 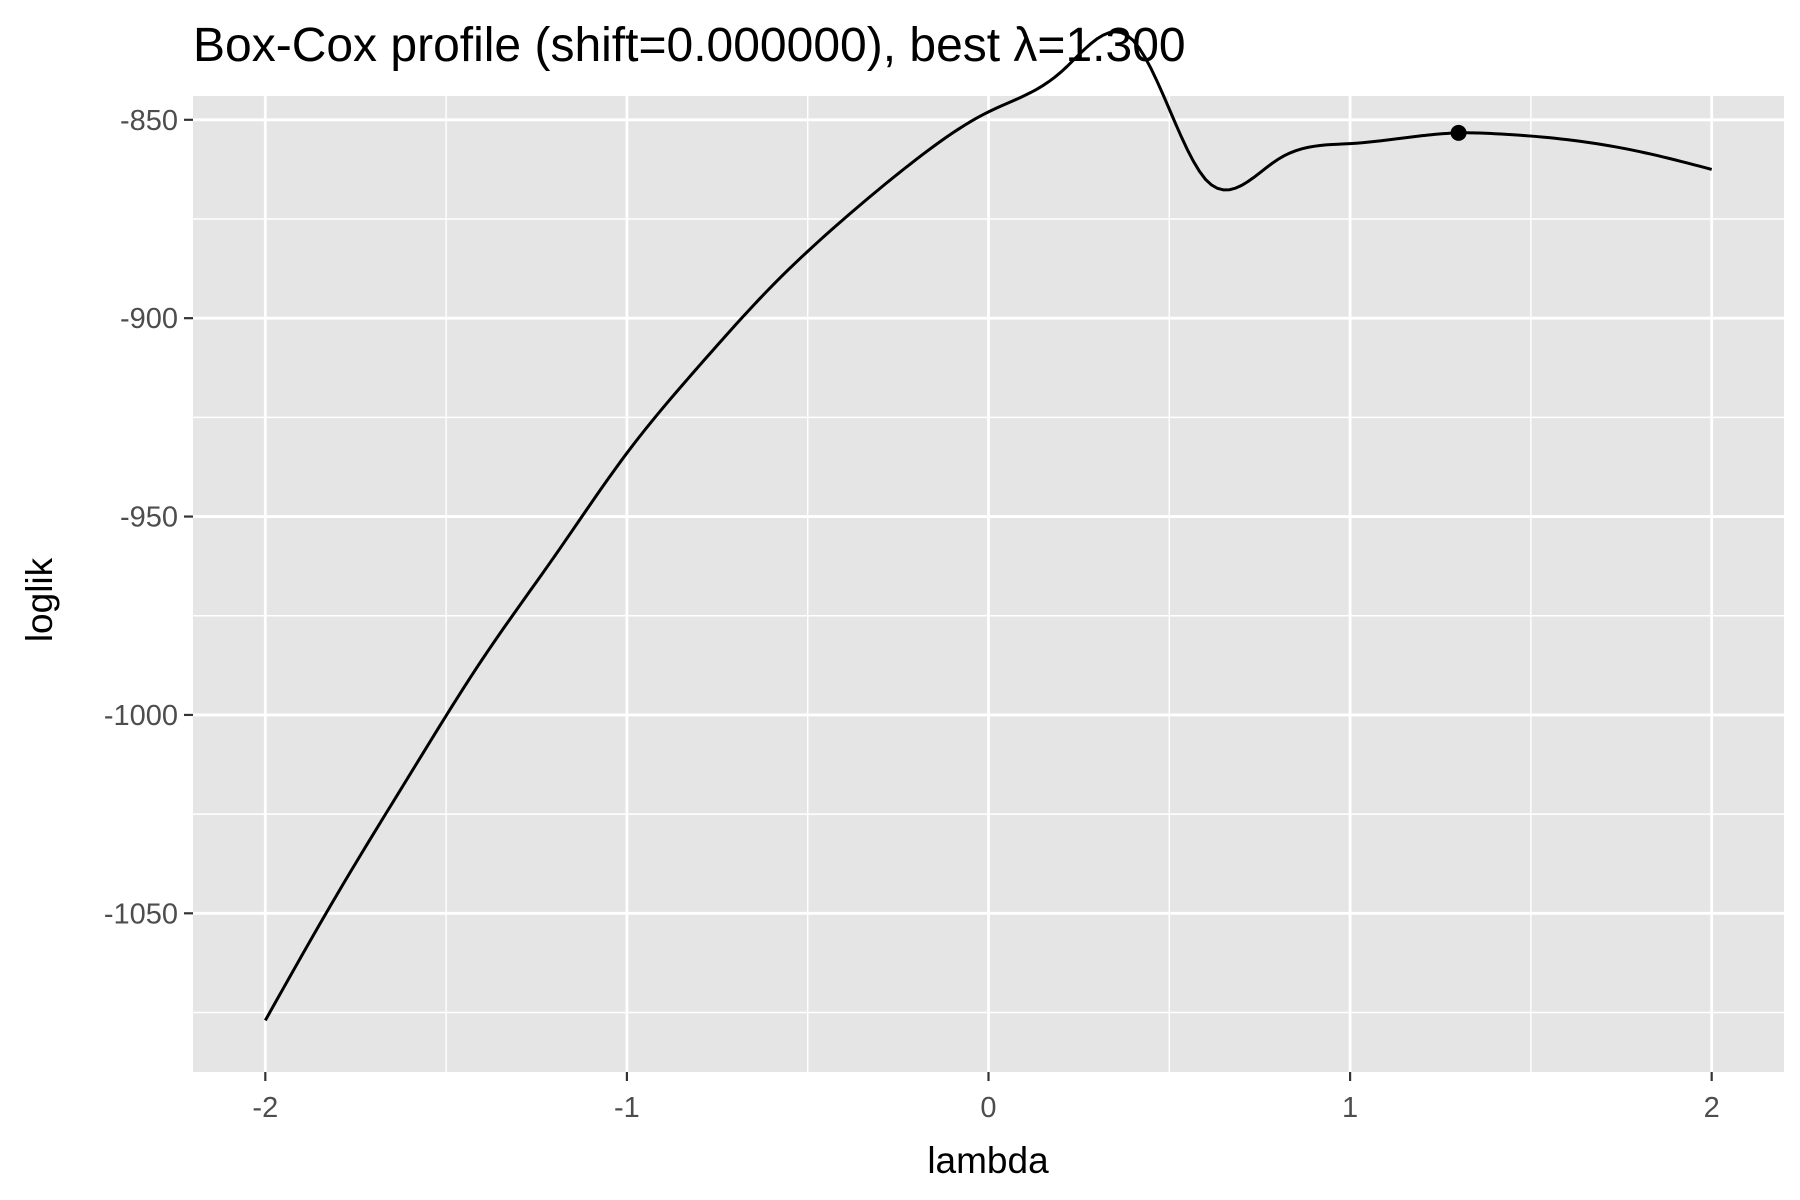 What do you see at coordinates (988, 1160) in the screenshot?
I see `x-axis-title: lambda` at bounding box center [988, 1160].